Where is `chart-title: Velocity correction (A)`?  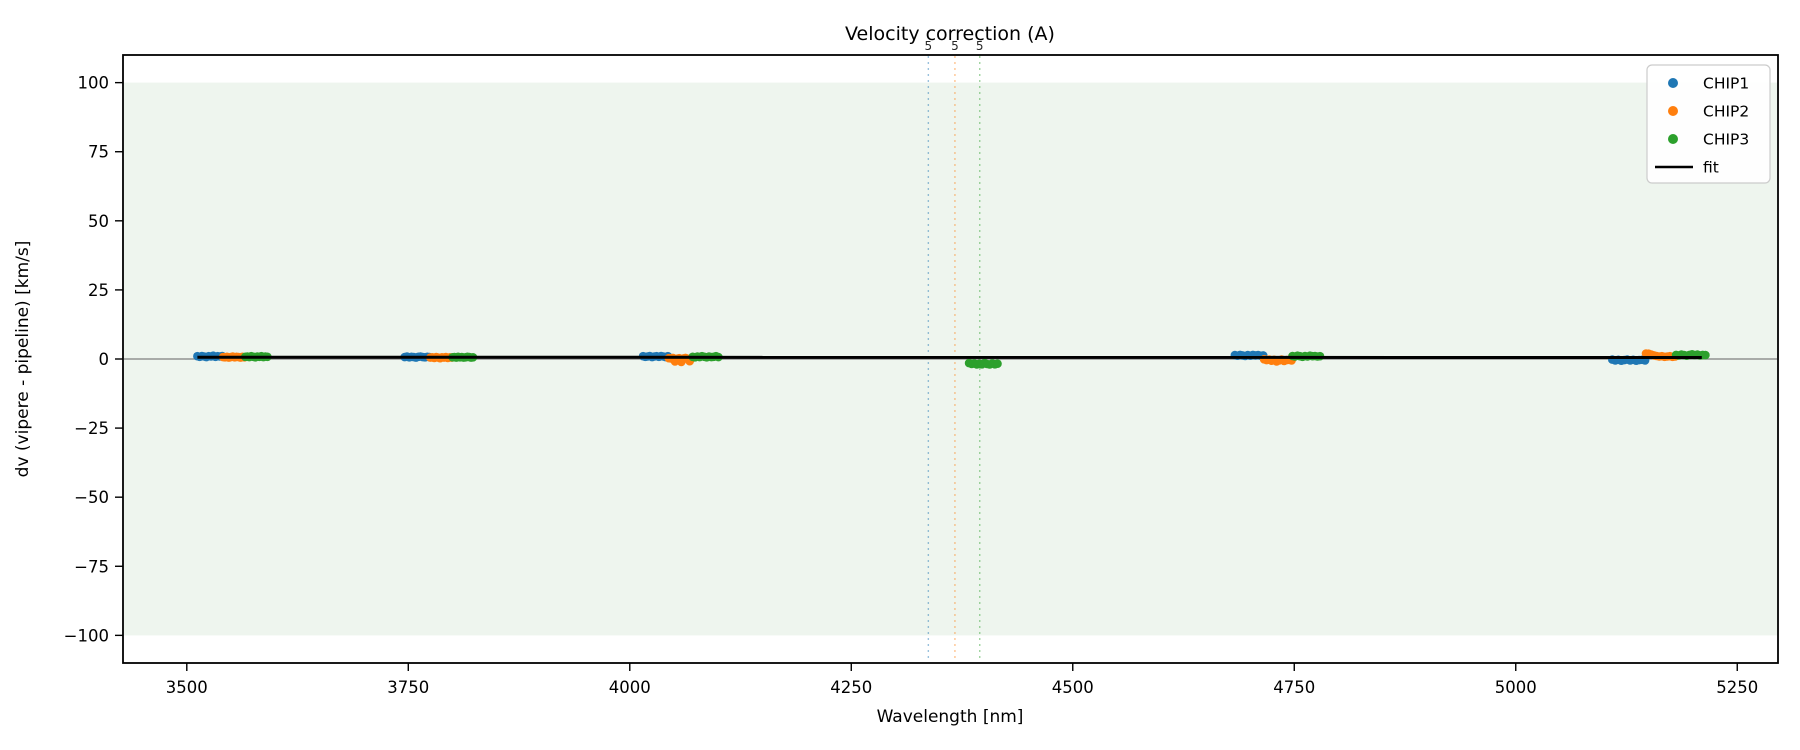 chart-title: Velocity correction (A) is located at coordinates (950, 34).